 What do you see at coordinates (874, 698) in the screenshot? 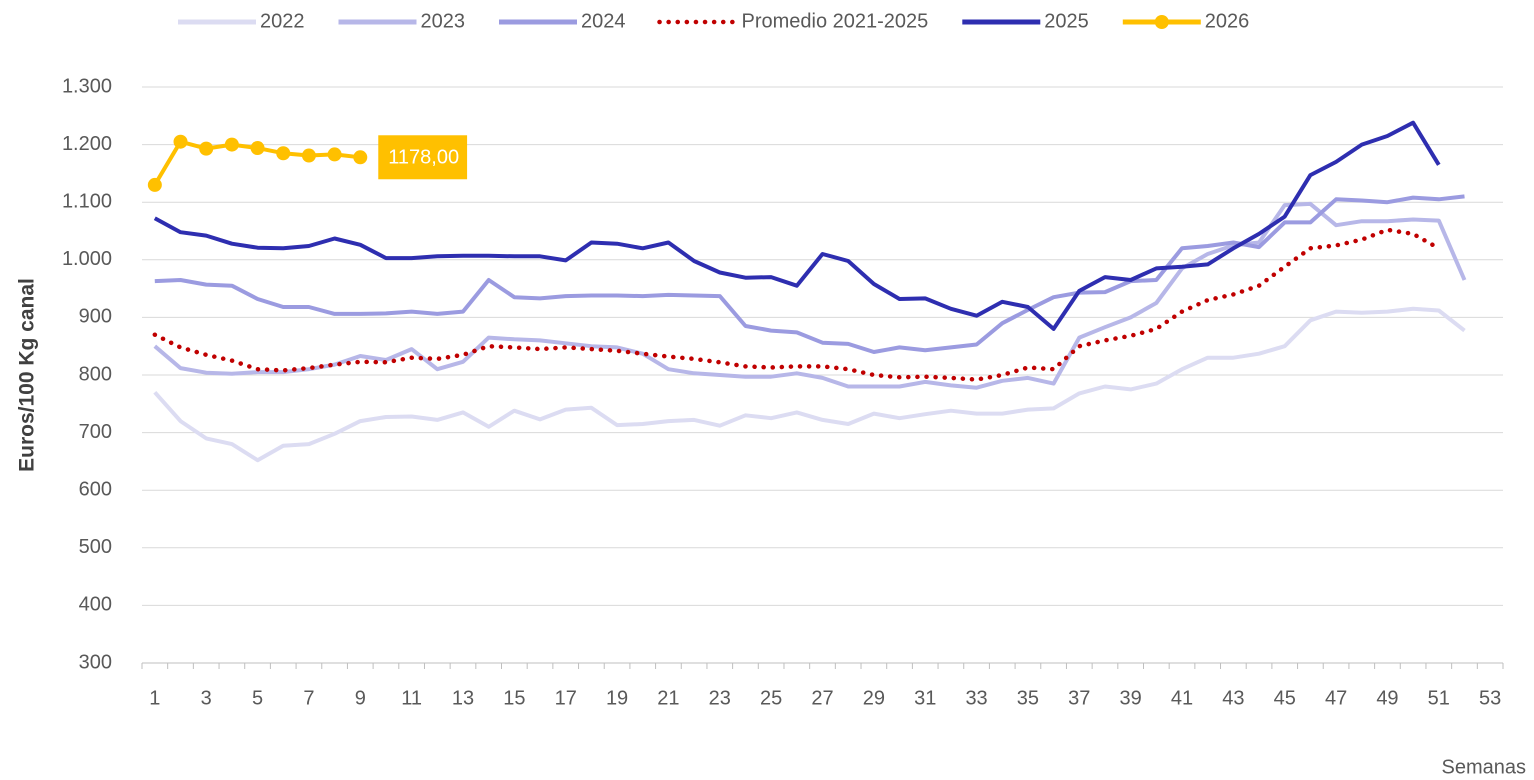
I see `x-tick-label: 29` at bounding box center [874, 698].